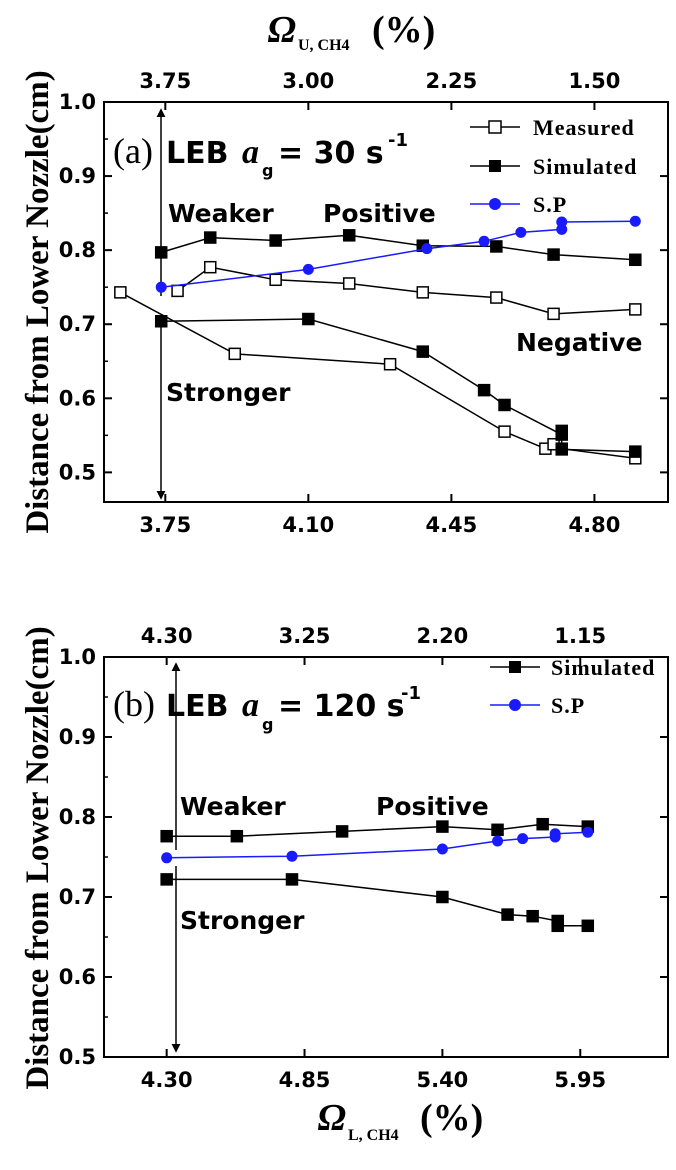  Describe the element at coordinates (77, 472) in the screenshot. I see `y-tick-label-a: 0.5` at that location.